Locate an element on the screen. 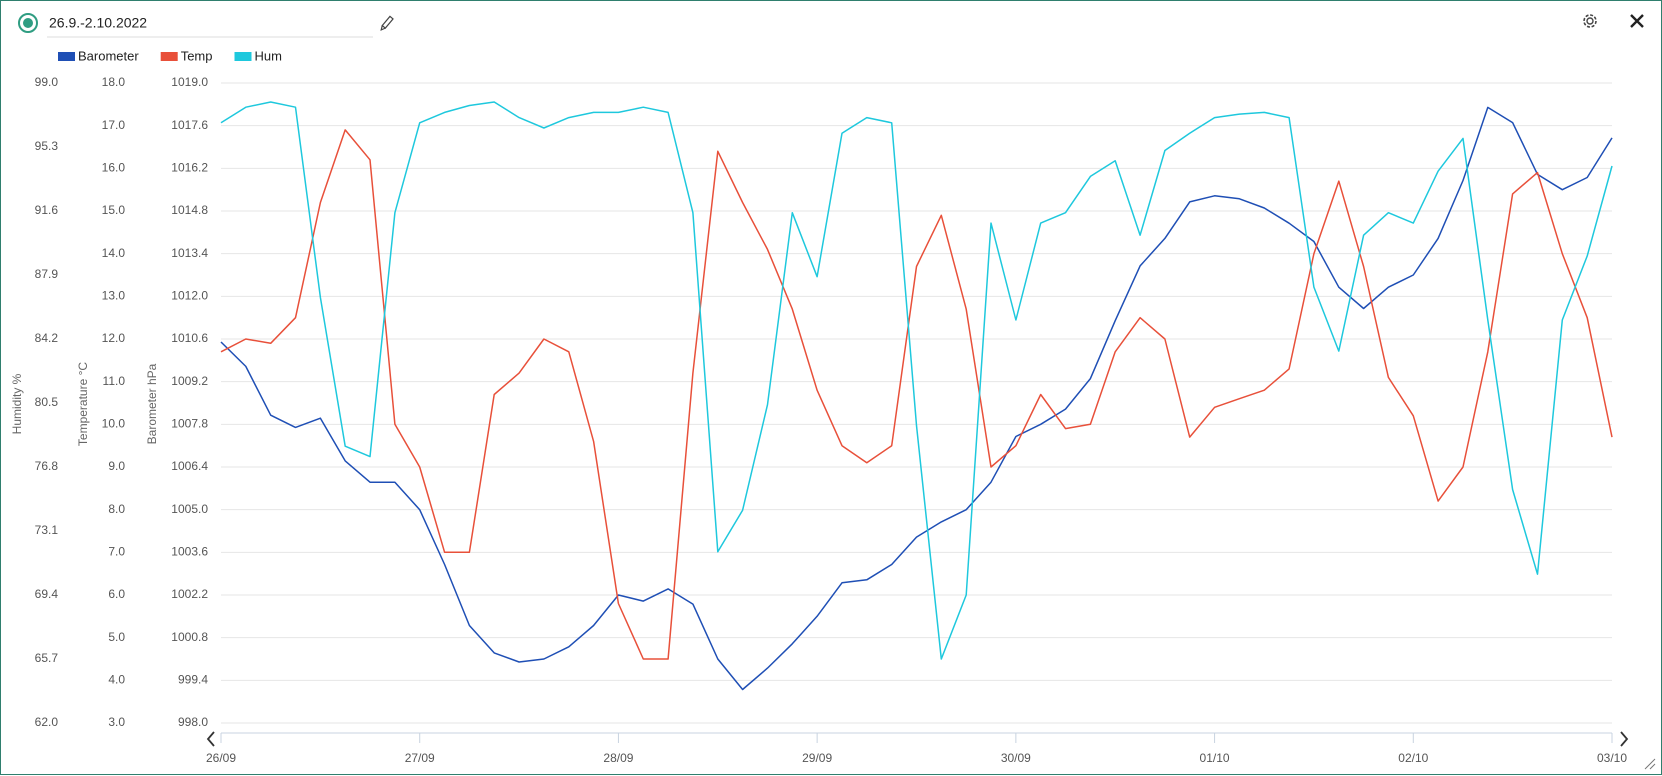 The image size is (1662, 776). baro-tick-label: 1014.8 is located at coordinates (189, 210).